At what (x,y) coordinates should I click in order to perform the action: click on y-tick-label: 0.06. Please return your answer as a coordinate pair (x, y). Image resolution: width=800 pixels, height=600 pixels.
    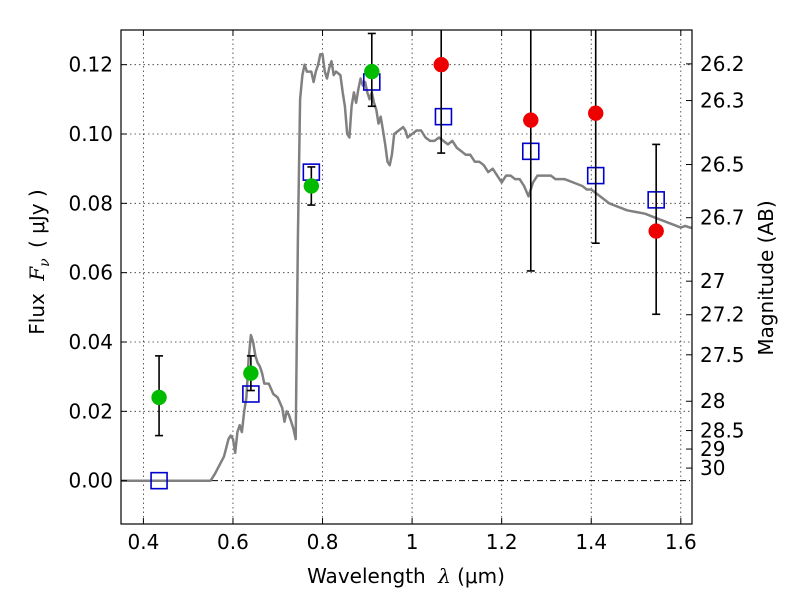
    Looking at the image, I should click on (90, 273).